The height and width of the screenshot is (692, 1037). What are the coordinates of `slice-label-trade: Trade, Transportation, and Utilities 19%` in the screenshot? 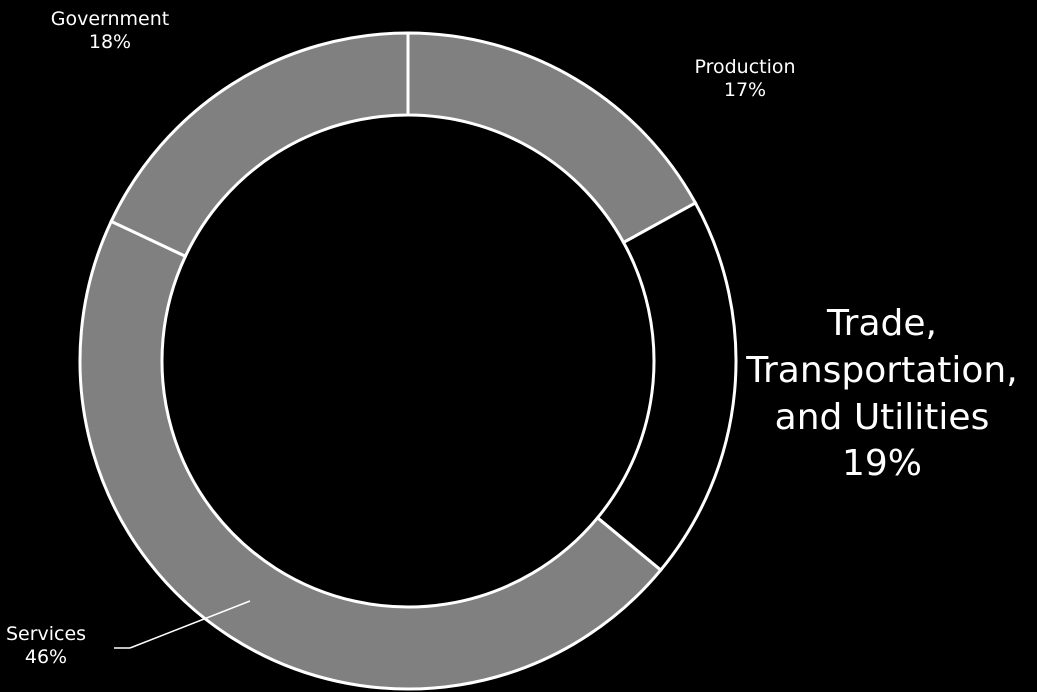 It's located at (882, 394).